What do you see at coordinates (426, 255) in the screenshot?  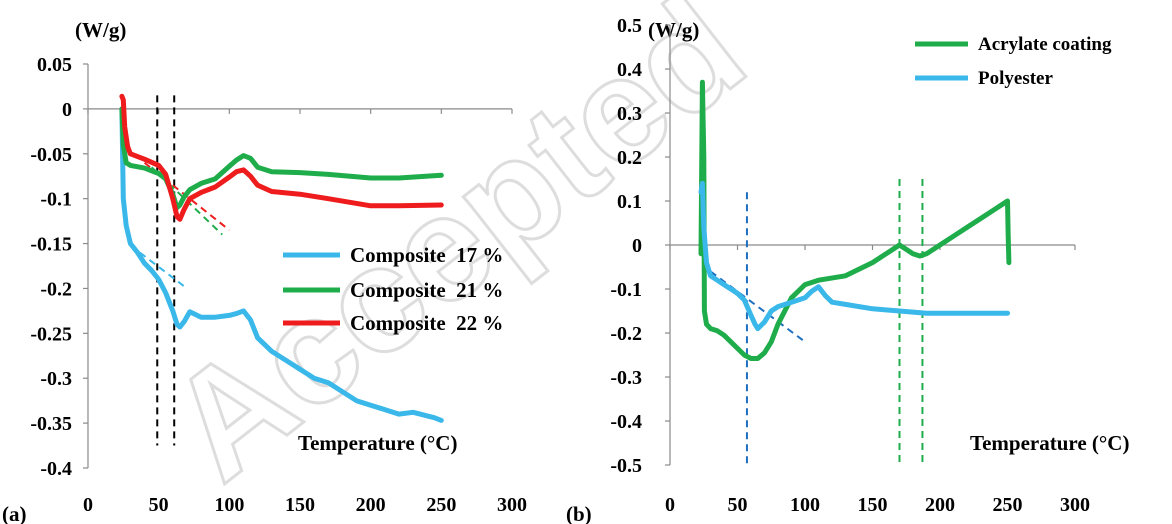 I see `legend-label-composite-17: Composite 17 %` at bounding box center [426, 255].